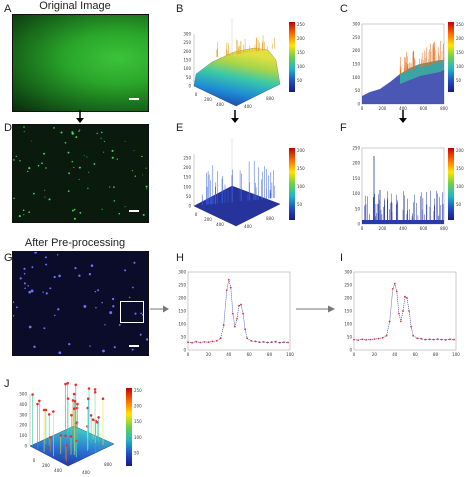  Describe the element at coordinates (187, 177) in the screenshot. I see `z-tick-label: 150` at that location.